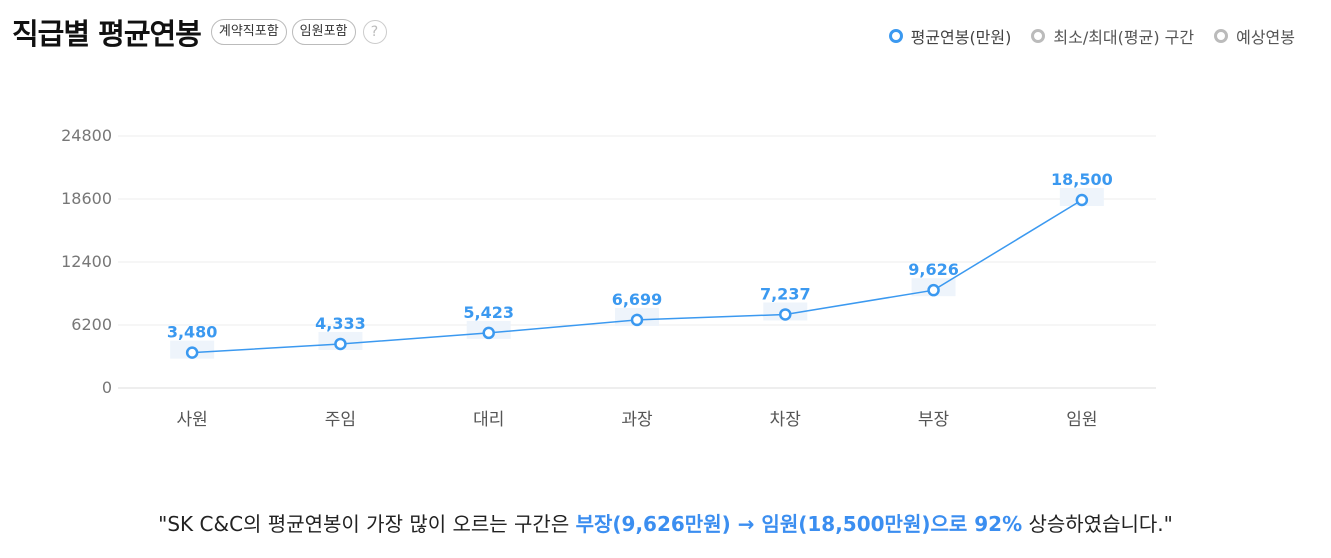 This screenshot has height=558, width=1331. Describe the element at coordinates (637, 299) in the screenshot. I see `data-label: 6,699` at that location.